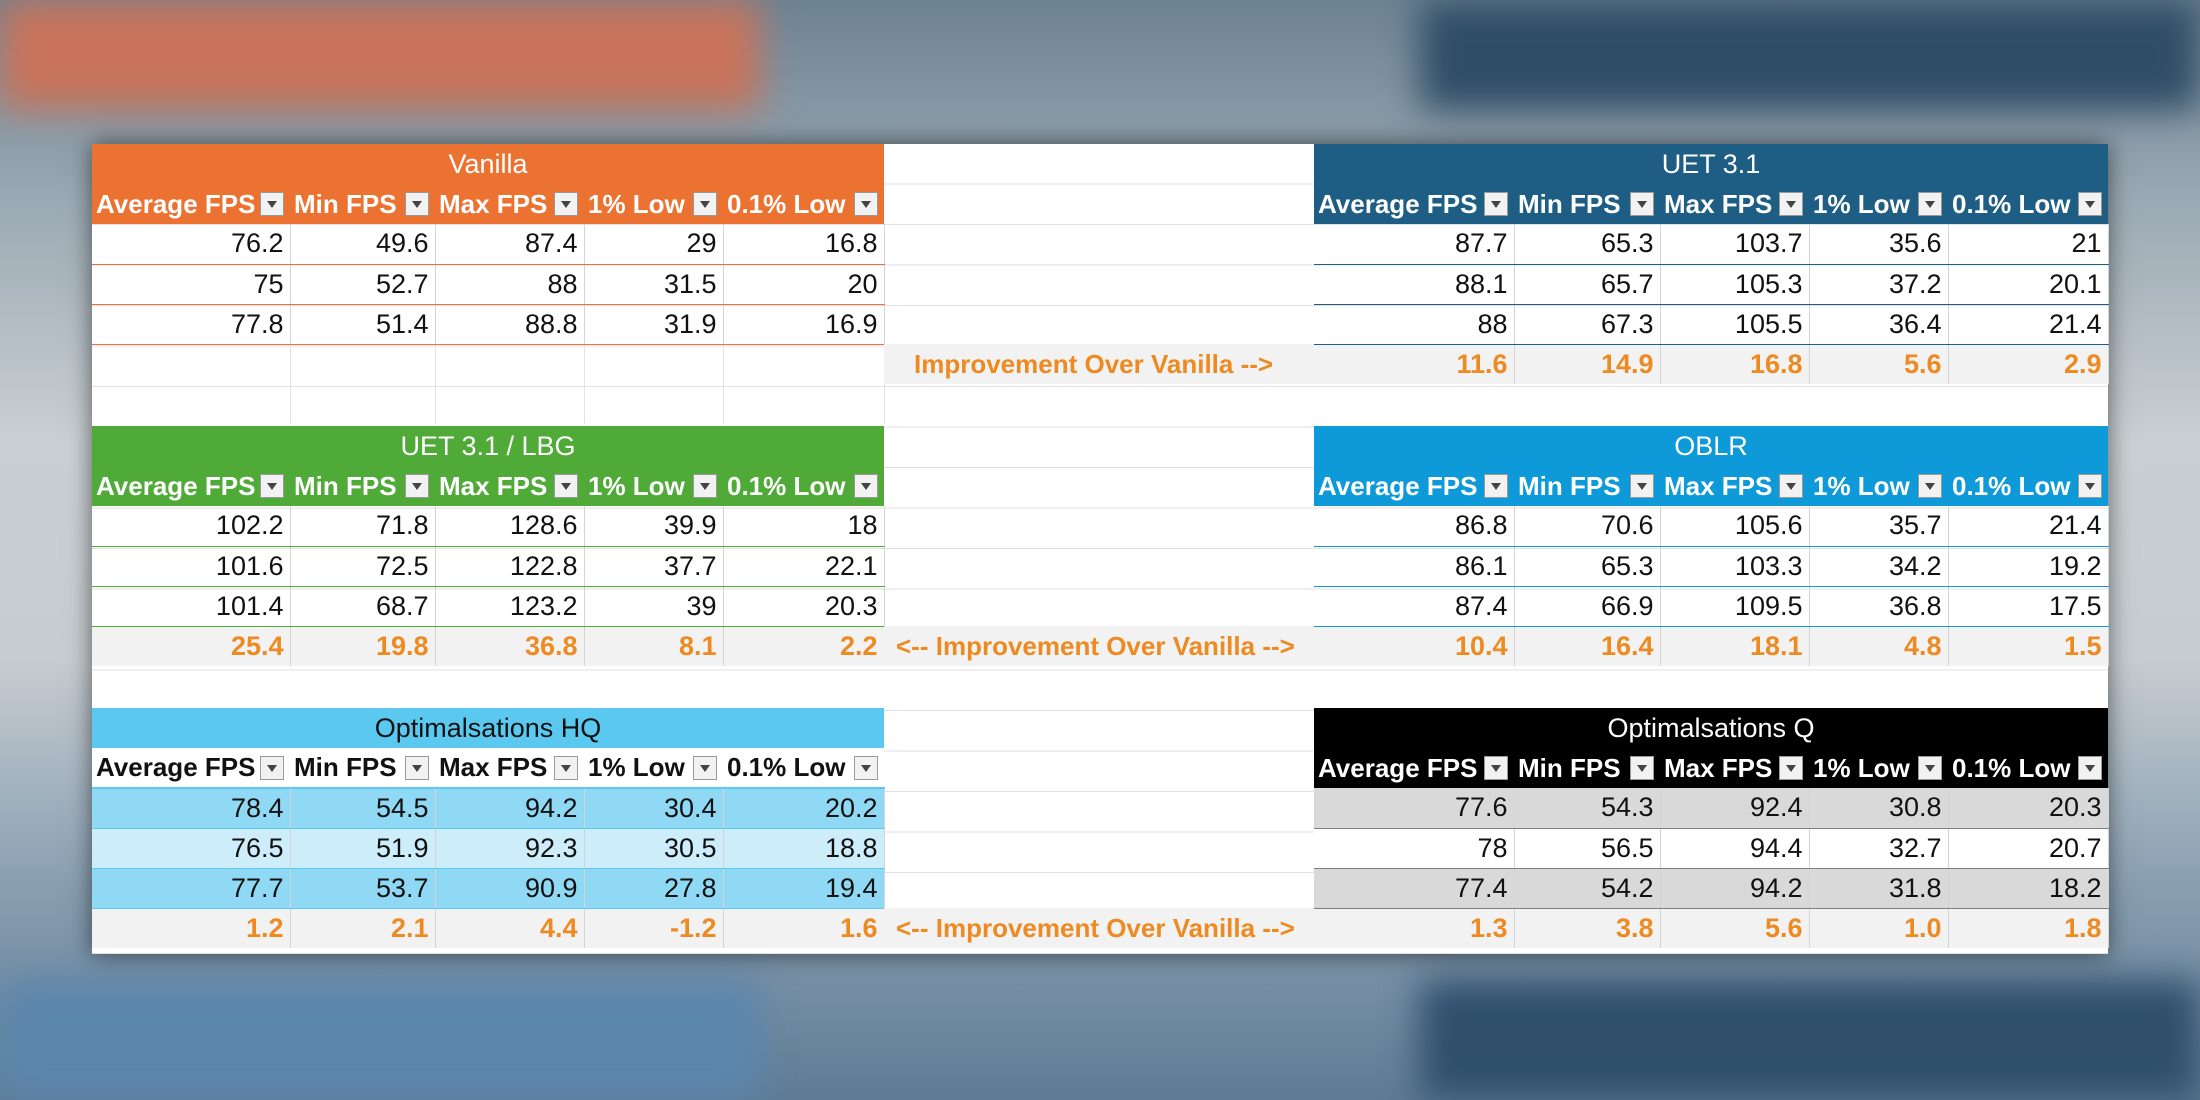  I want to click on improvement-cell: 16.4, so click(1587, 646).